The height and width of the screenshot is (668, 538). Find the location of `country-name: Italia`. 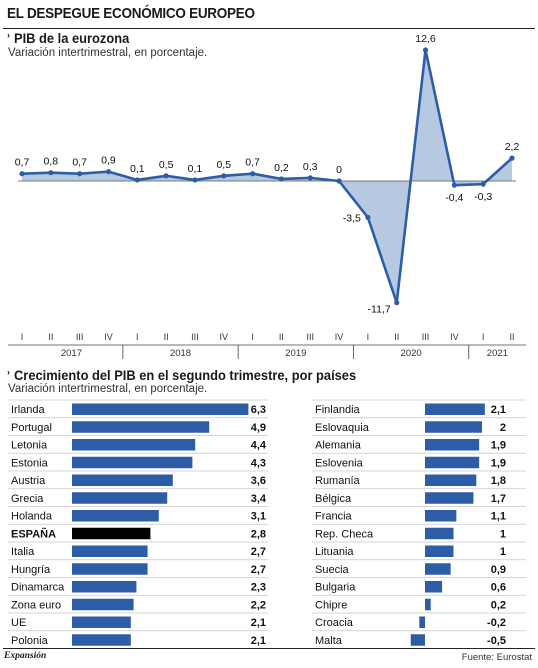

country-name: Italia is located at coordinates (23, 552).